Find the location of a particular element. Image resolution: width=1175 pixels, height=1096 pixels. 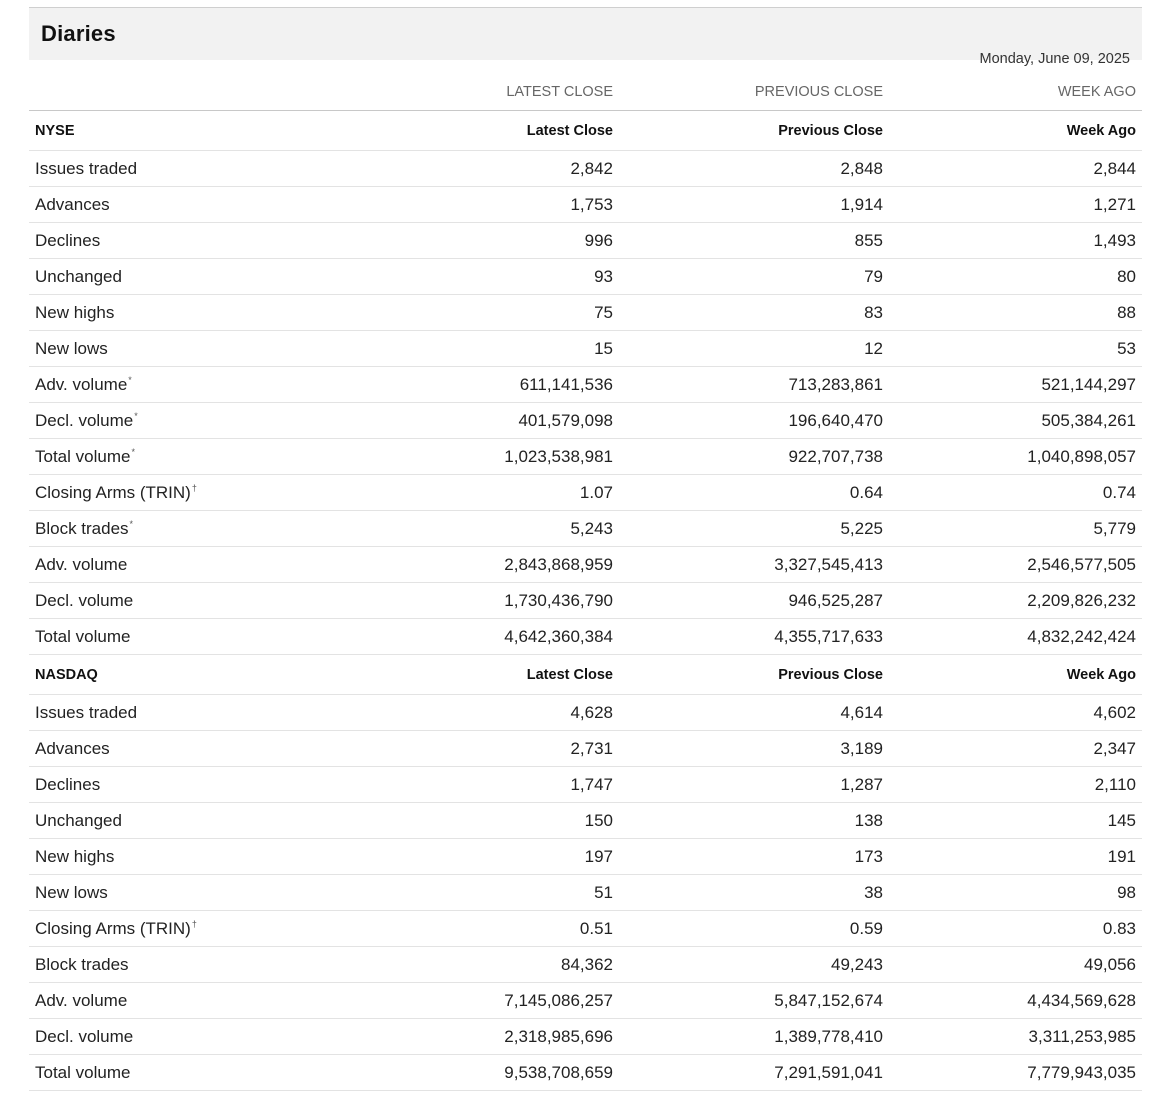

latest-close-value: 1,023,538,981 is located at coordinates (484, 456).